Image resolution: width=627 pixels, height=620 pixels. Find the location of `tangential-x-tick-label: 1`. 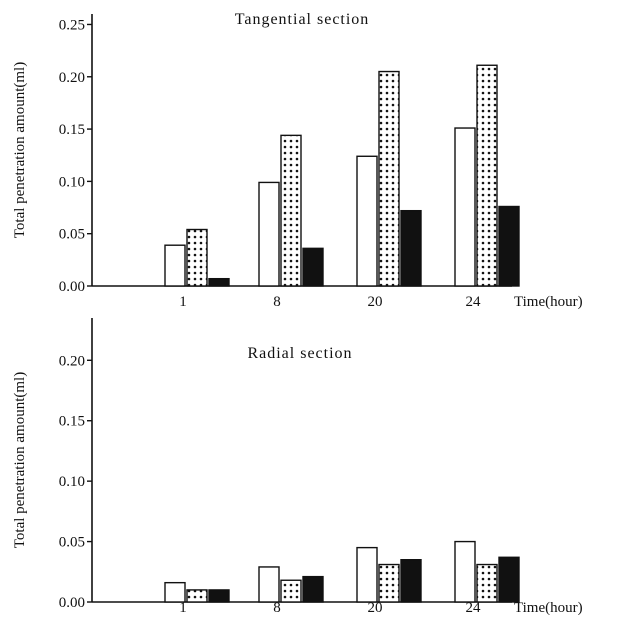

tangential-x-tick-label: 1 is located at coordinates (183, 302).